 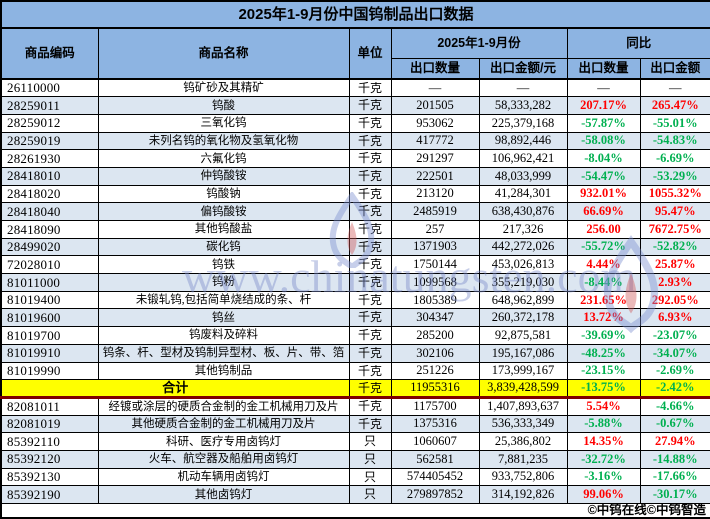 What do you see at coordinates (523, 194) in the screenshot?
I see `cell-value: 41,284,301` at bounding box center [523, 194].